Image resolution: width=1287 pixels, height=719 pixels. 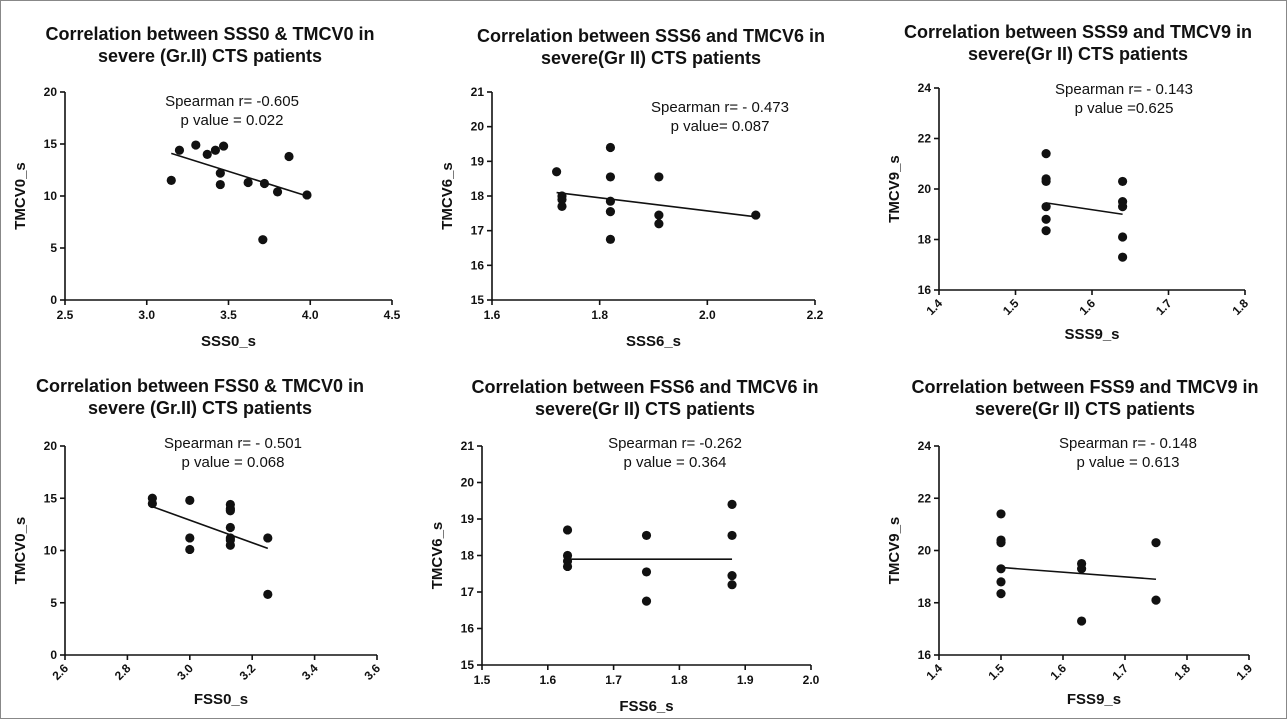 I want to click on stat-annotation: Spearman r= -0.262, so click(x=675, y=443).